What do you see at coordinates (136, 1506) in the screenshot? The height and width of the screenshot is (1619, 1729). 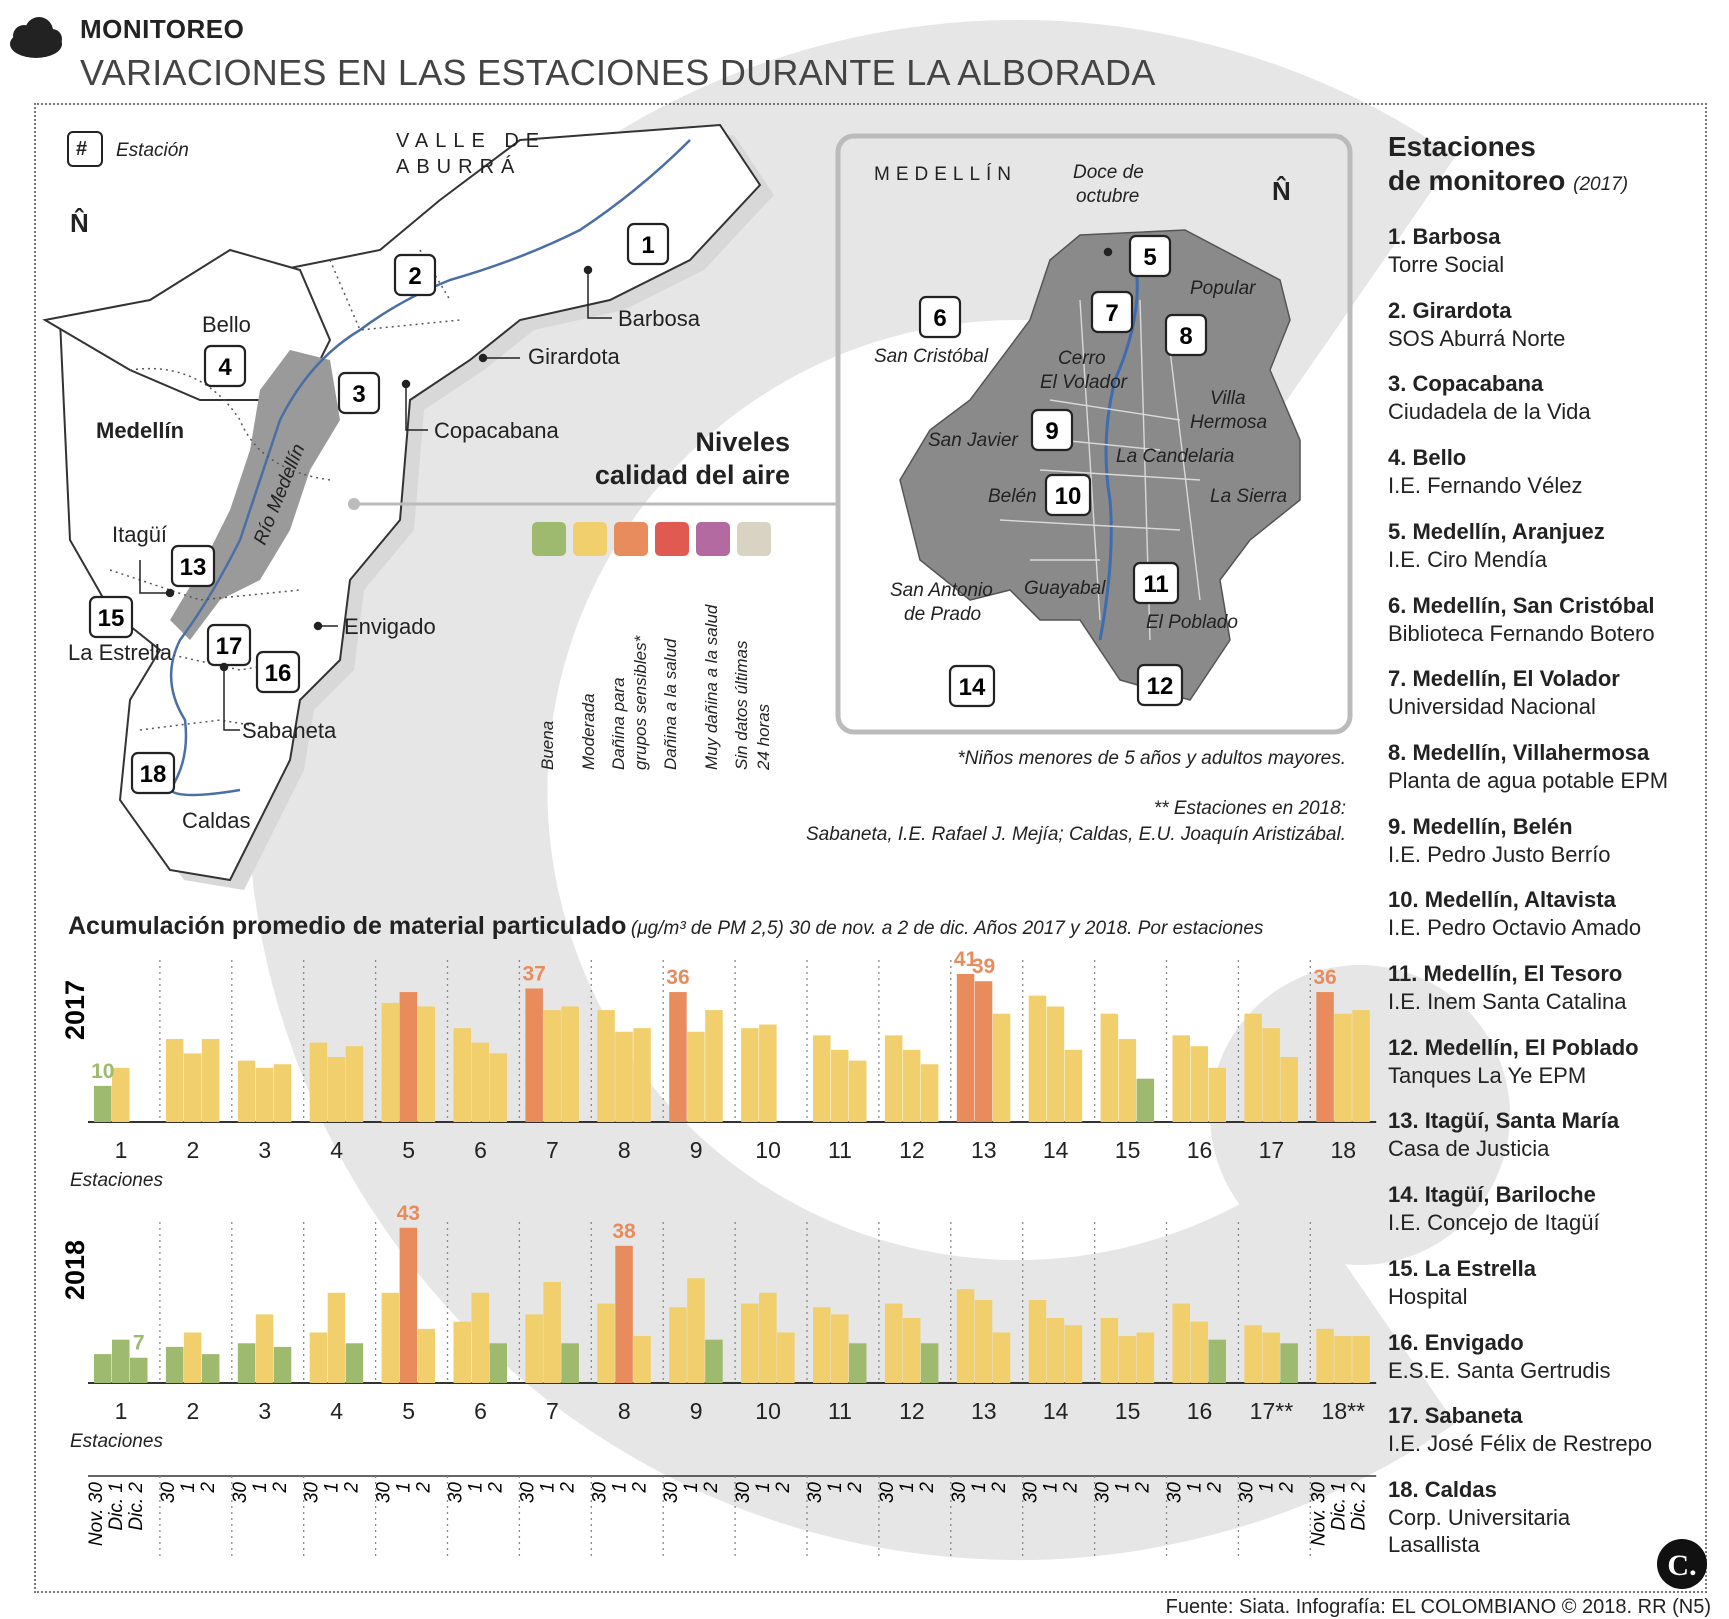 I see `day-tick-1-3: Dic. 2` at bounding box center [136, 1506].